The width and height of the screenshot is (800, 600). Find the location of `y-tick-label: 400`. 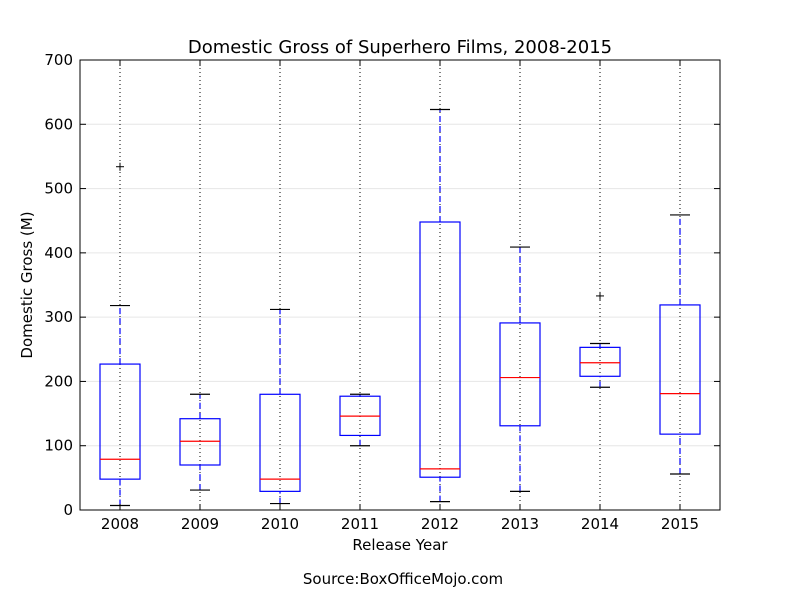

y-tick-label: 400 is located at coordinates (58, 253).